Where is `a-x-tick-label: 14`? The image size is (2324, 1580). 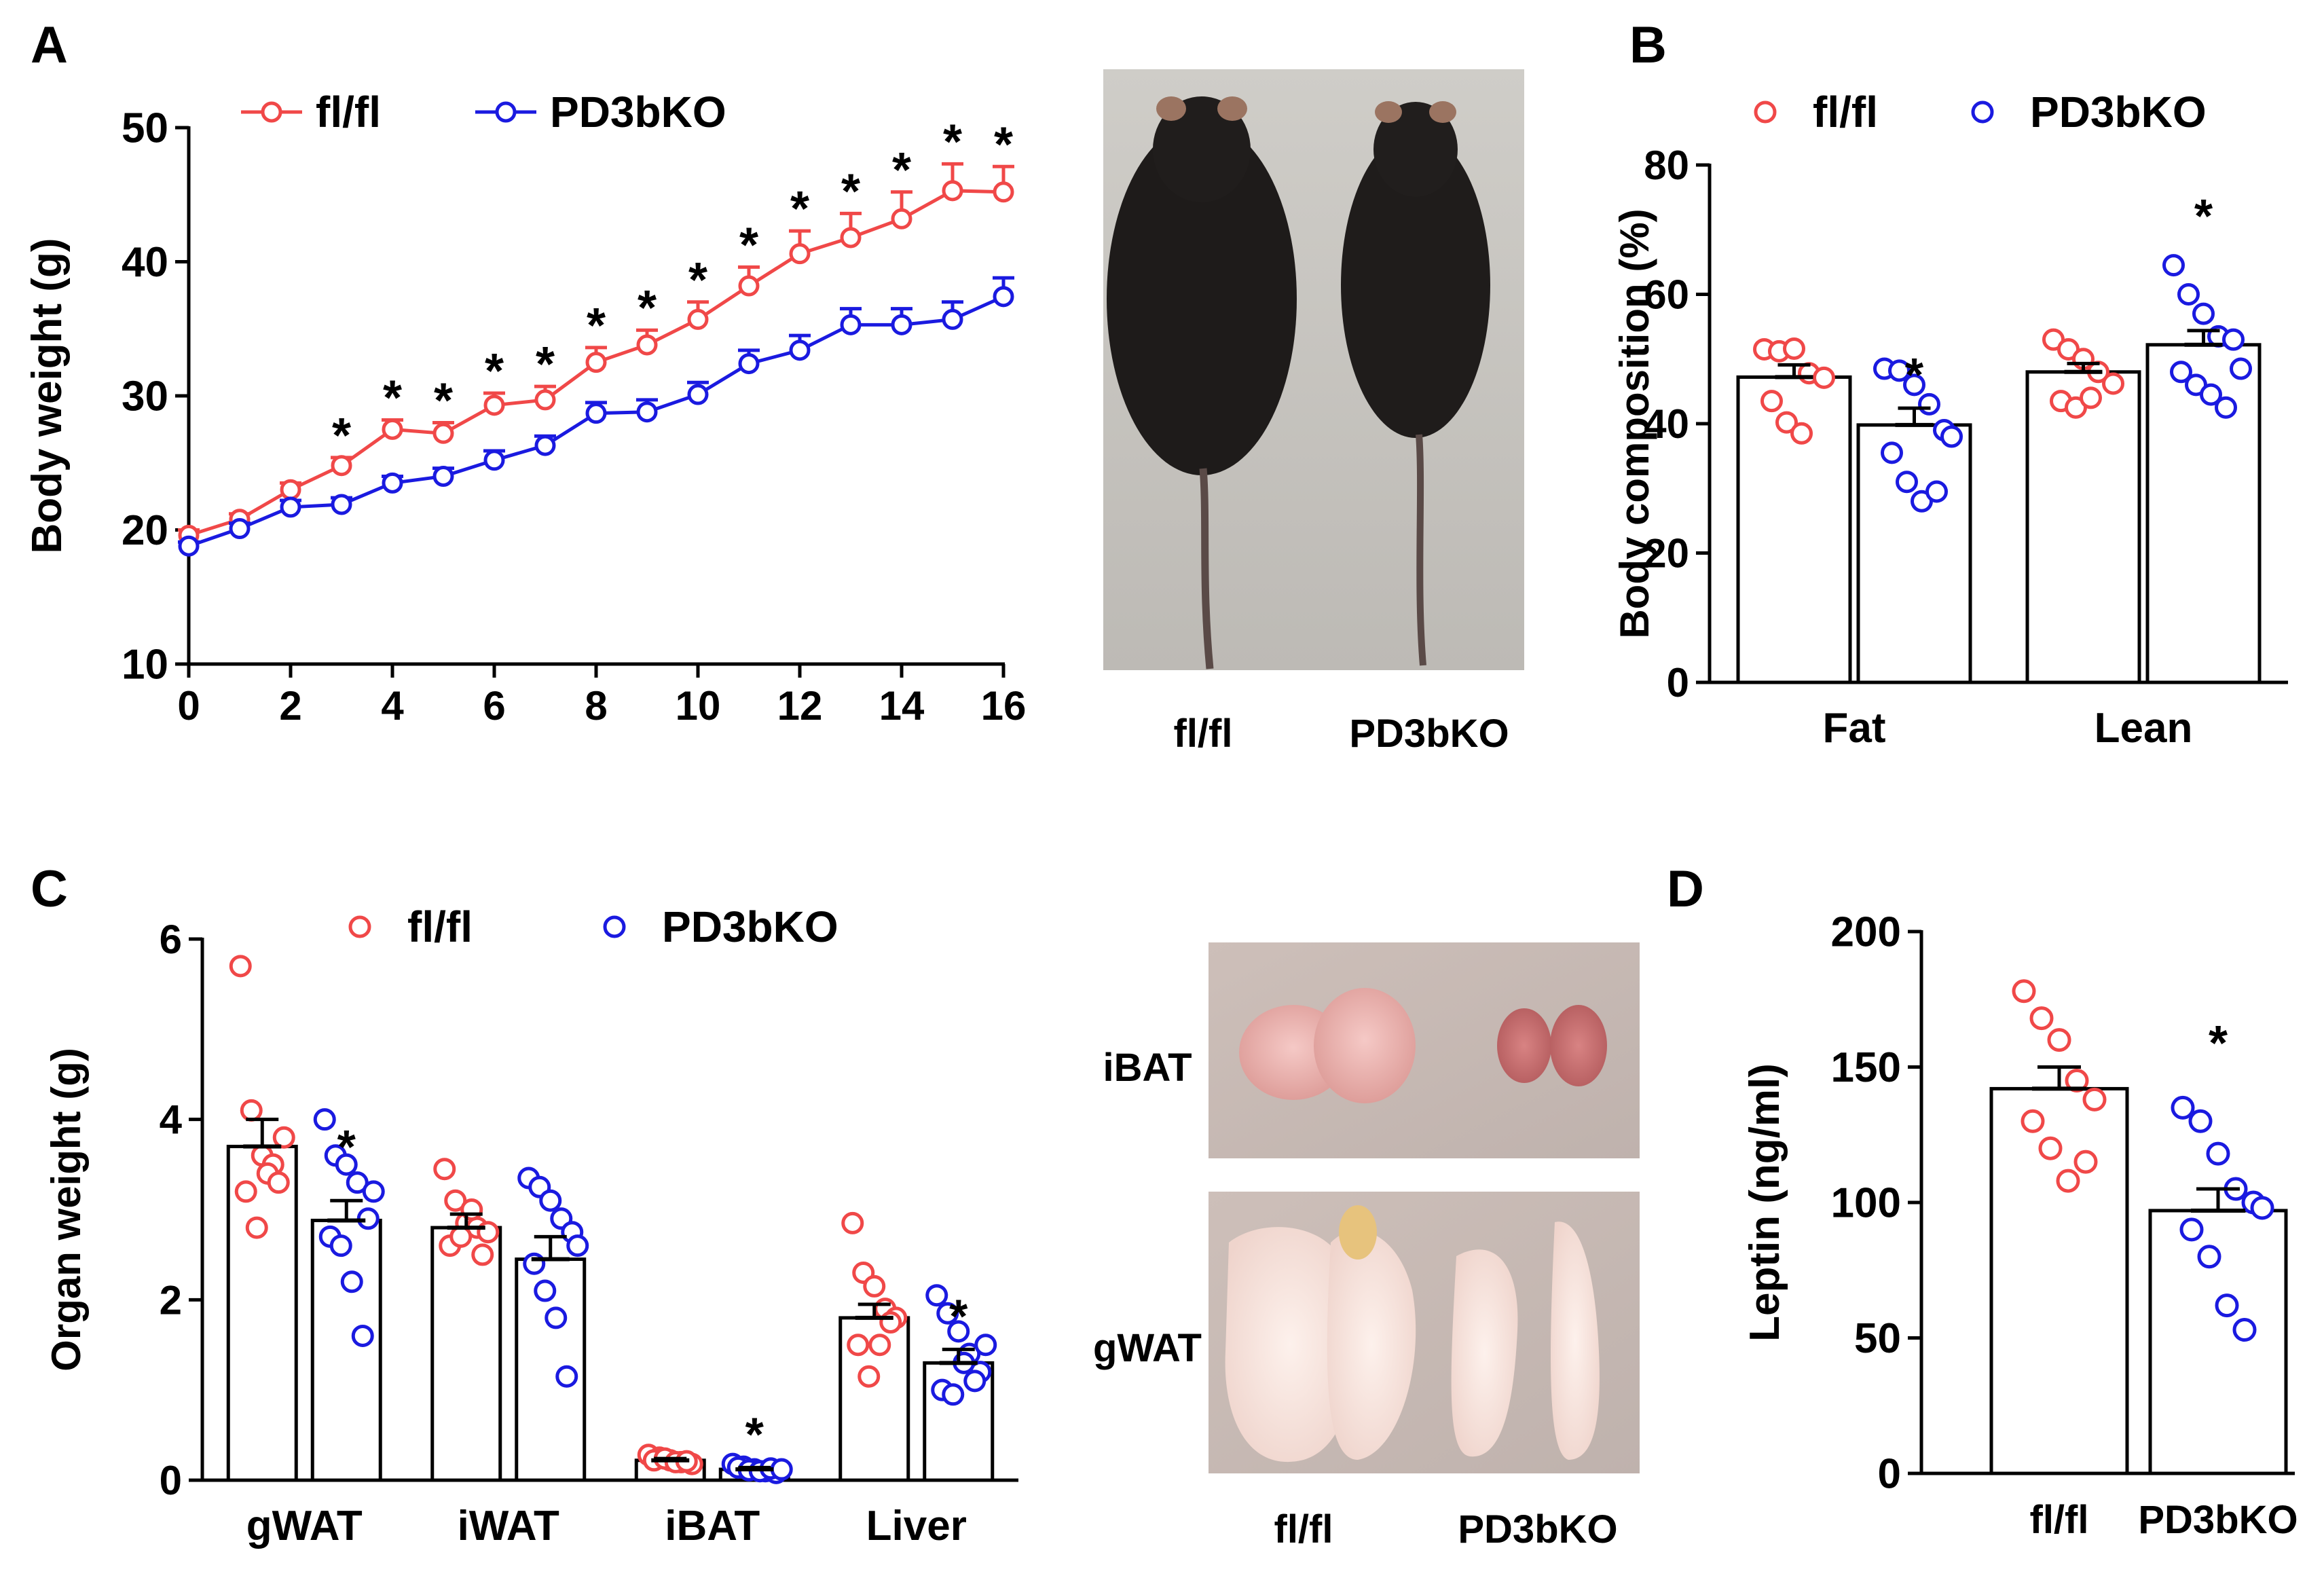
a-x-tick-label: 14 is located at coordinates (902, 706).